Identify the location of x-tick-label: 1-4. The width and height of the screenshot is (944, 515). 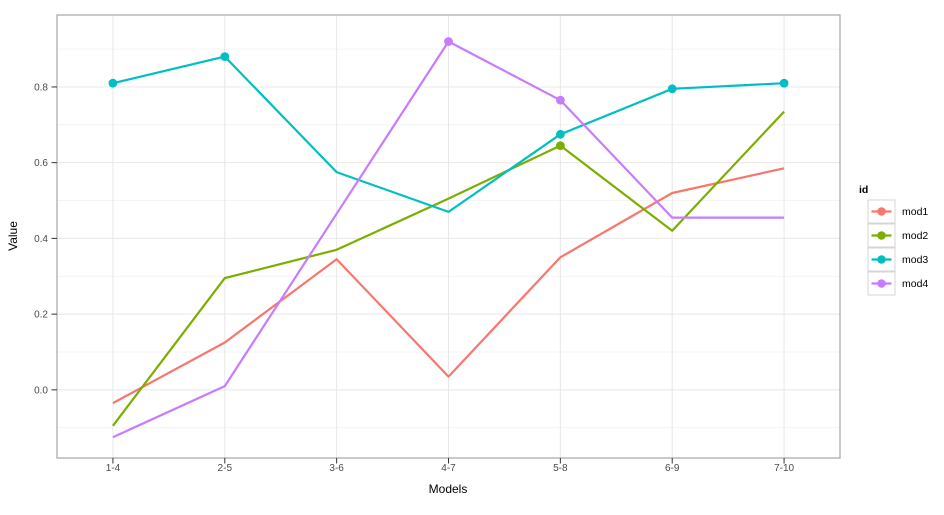
(113, 468).